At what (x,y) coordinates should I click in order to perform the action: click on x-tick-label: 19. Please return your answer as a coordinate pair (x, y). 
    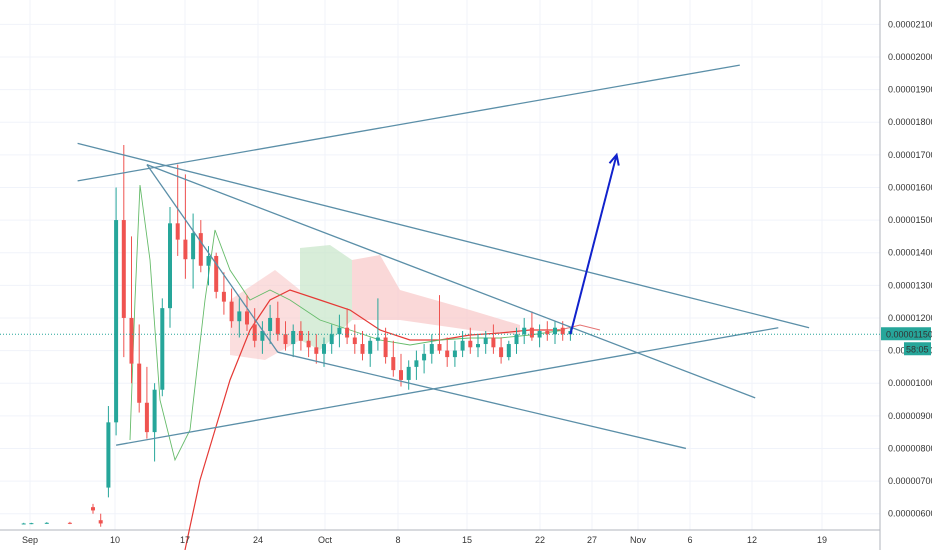
    Looking at the image, I should click on (822, 540).